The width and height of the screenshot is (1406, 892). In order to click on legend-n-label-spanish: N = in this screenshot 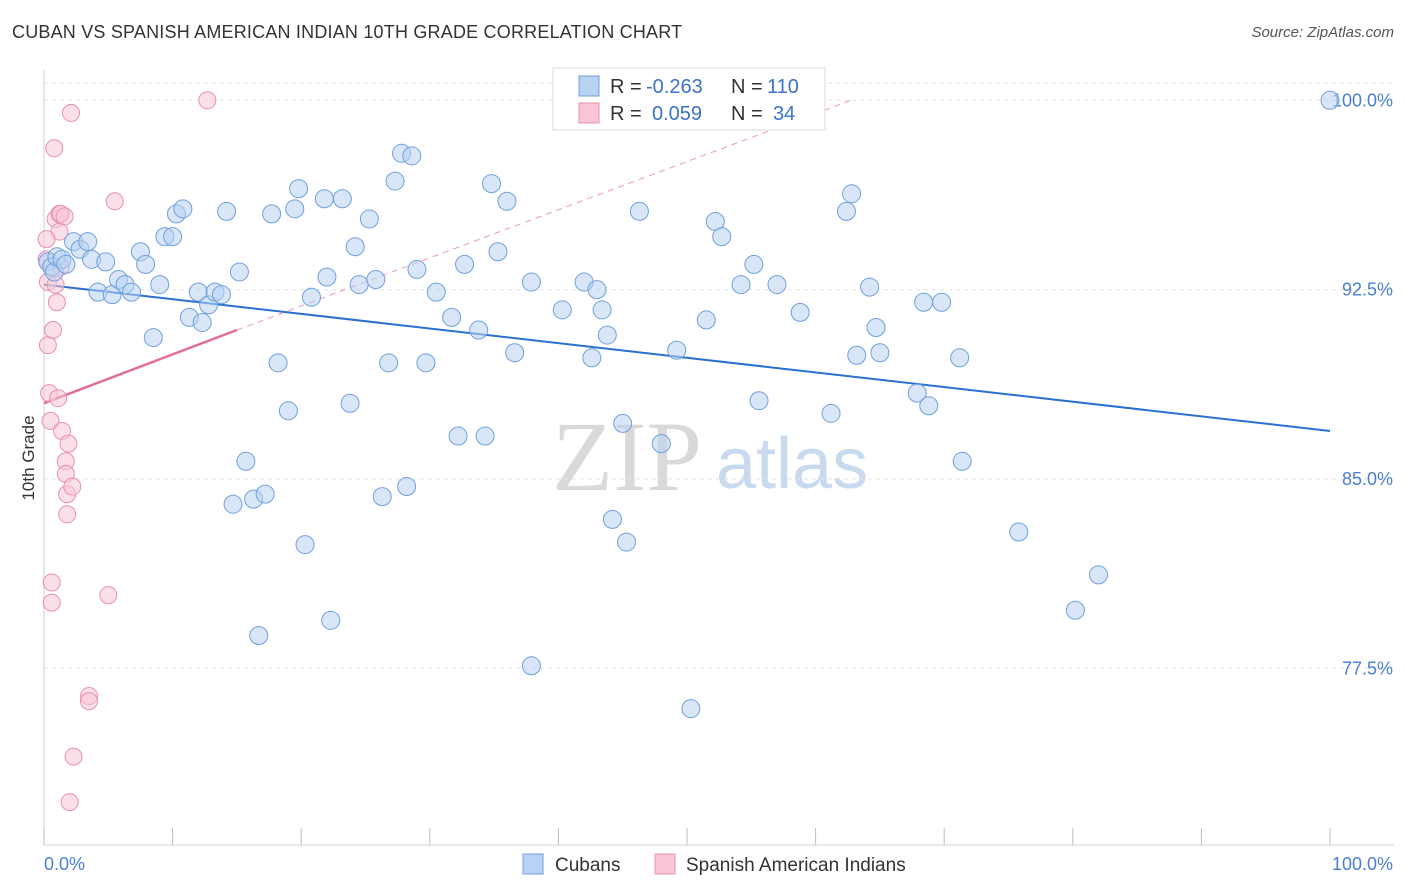, I will do `click(747, 114)`.